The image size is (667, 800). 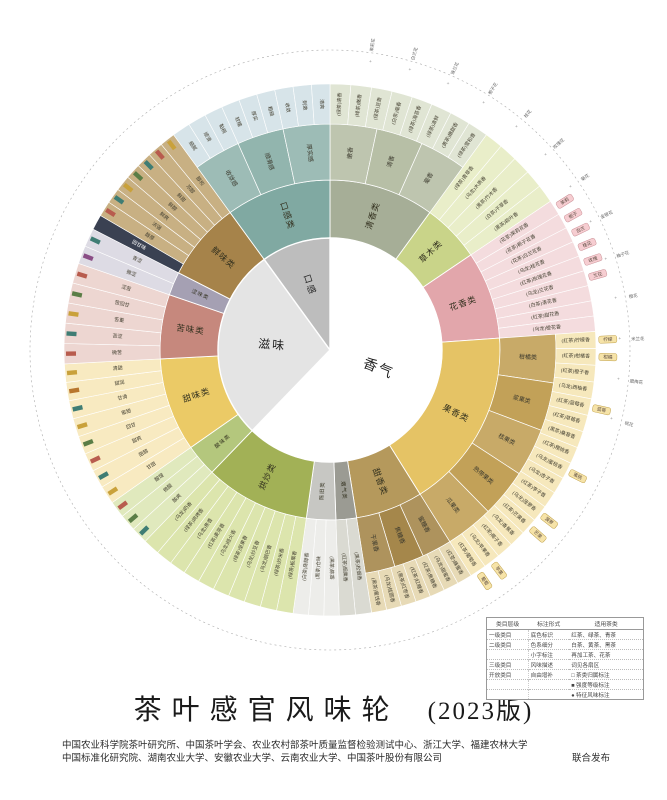 I want to click on tea-tag-label: 栀子, so click(x=573, y=215).